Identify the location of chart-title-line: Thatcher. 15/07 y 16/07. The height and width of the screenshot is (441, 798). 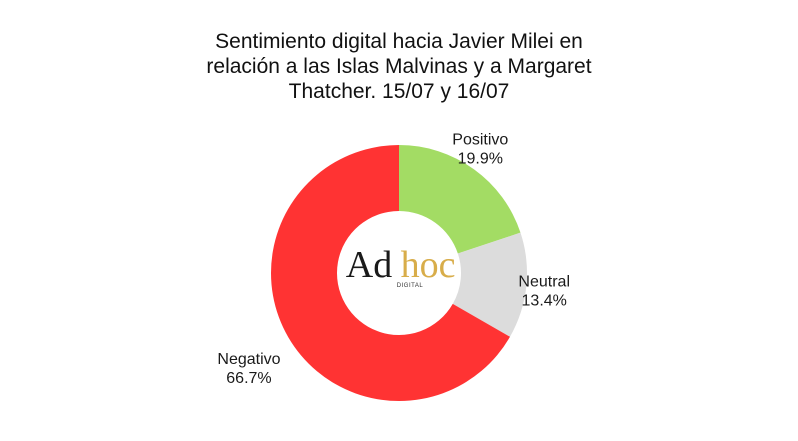
(399, 91).